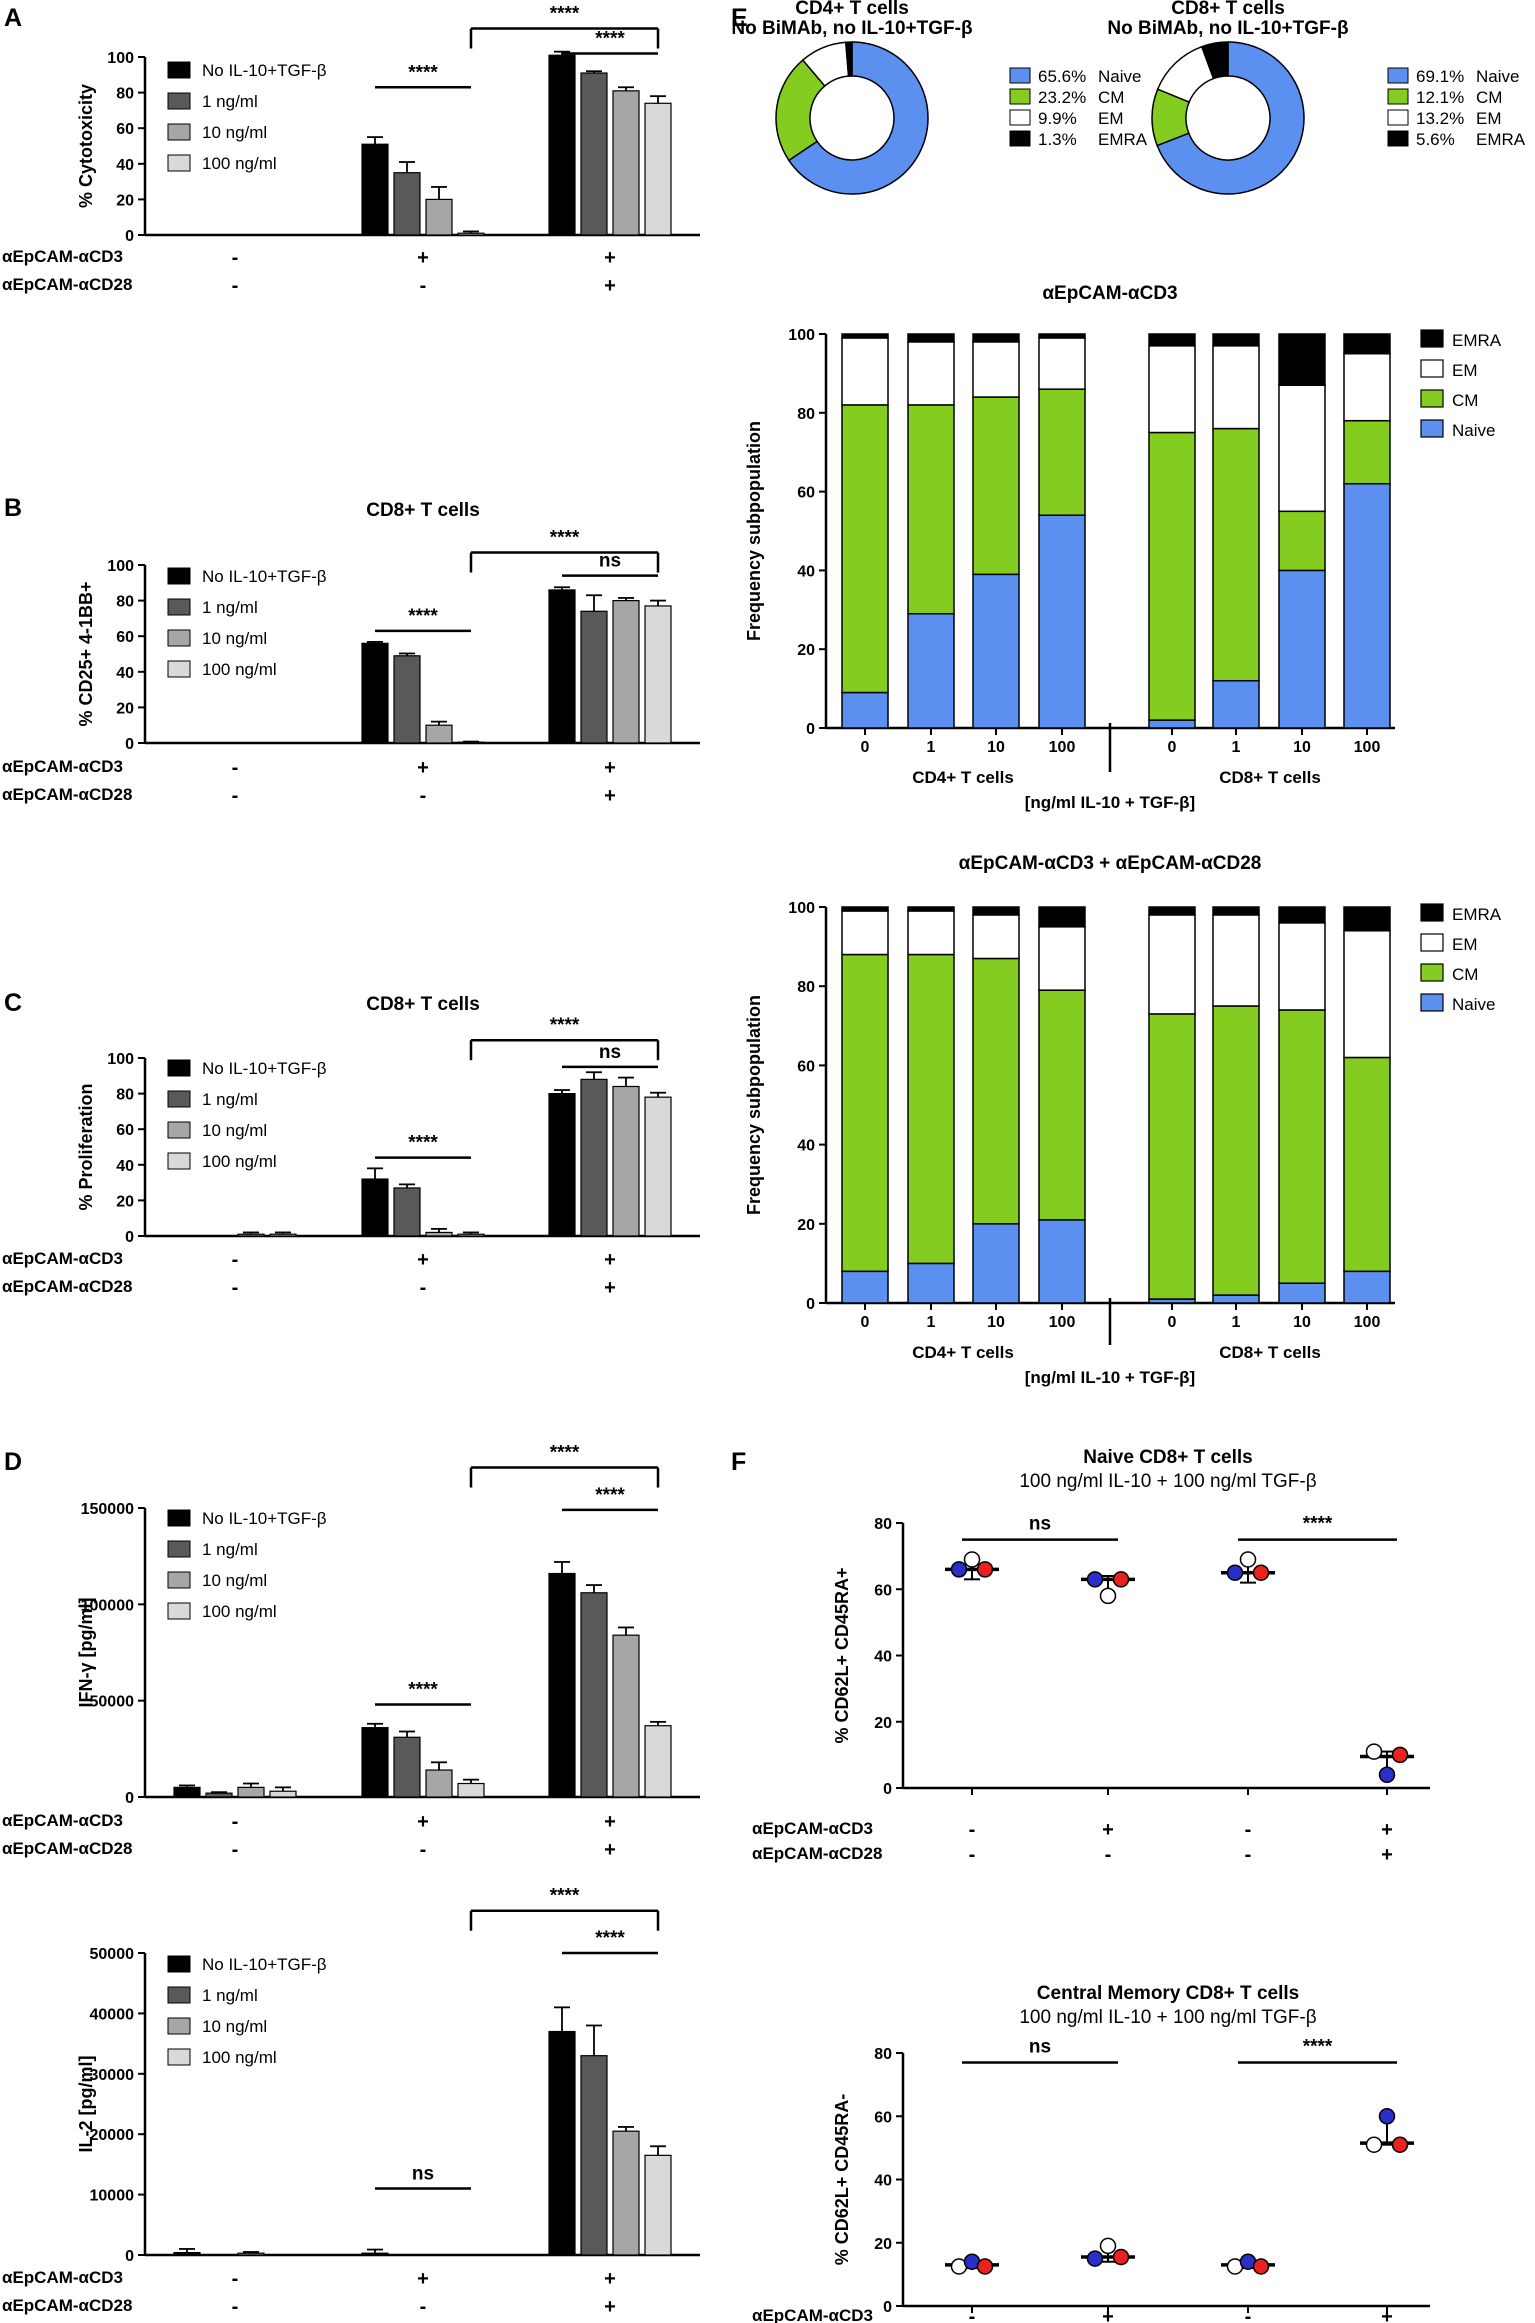 Image resolution: width=1535 pixels, height=2323 pixels. What do you see at coordinates (112, 2014) in the screenshot?
I see `y-tick-label: 40000` at bounding box center [112, 2014].